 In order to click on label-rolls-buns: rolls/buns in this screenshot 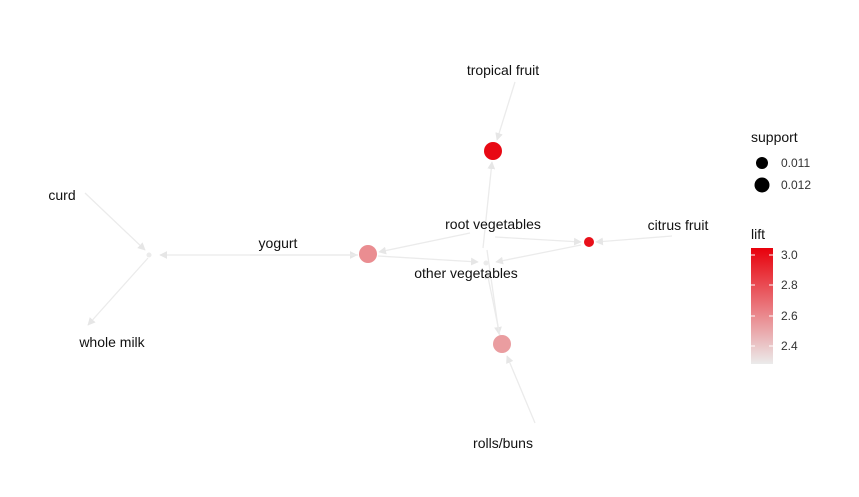, I will do `click(503, 443)`.